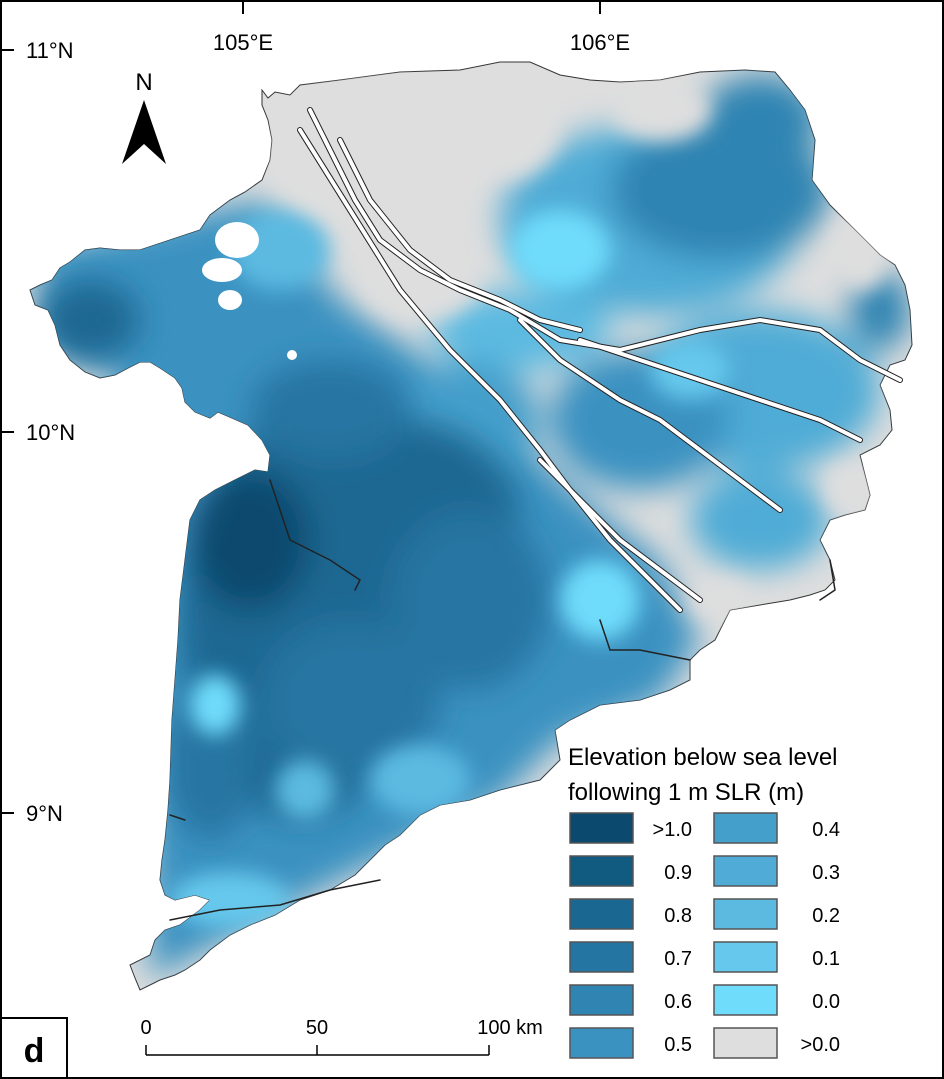 The image size is (944, 1079). What do you see at coordinates (317, 1050) in the screenshot?
I see `scale-bar` at bounding box center [317, 1050].